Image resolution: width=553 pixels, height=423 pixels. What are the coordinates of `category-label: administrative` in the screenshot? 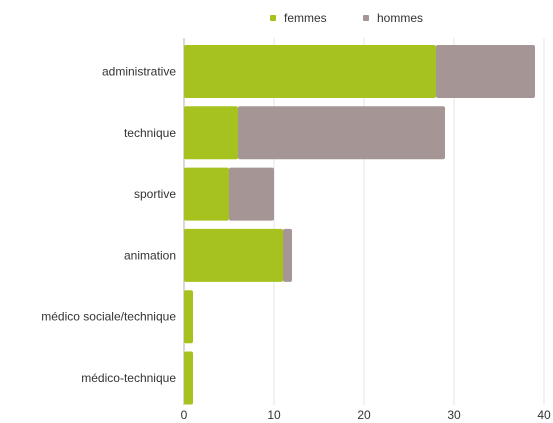 It's located at (139, 72).